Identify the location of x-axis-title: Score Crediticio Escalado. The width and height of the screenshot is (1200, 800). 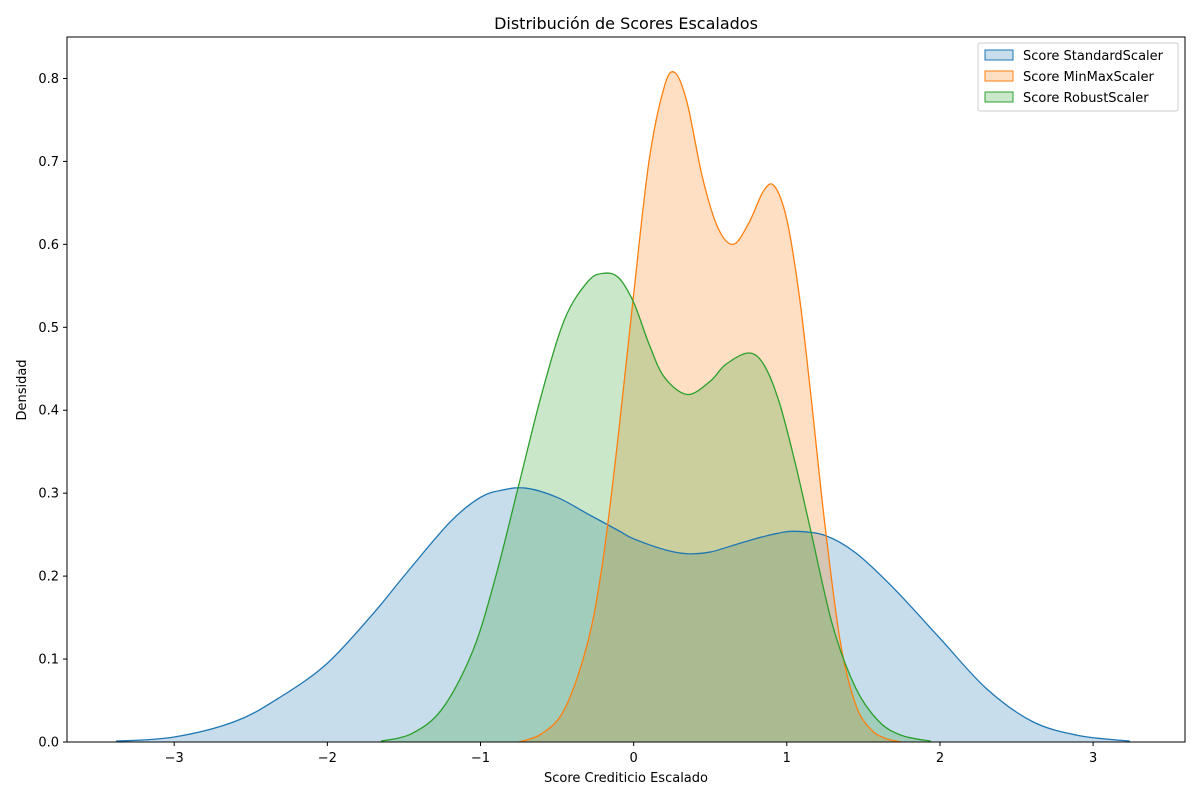
(626, 778).